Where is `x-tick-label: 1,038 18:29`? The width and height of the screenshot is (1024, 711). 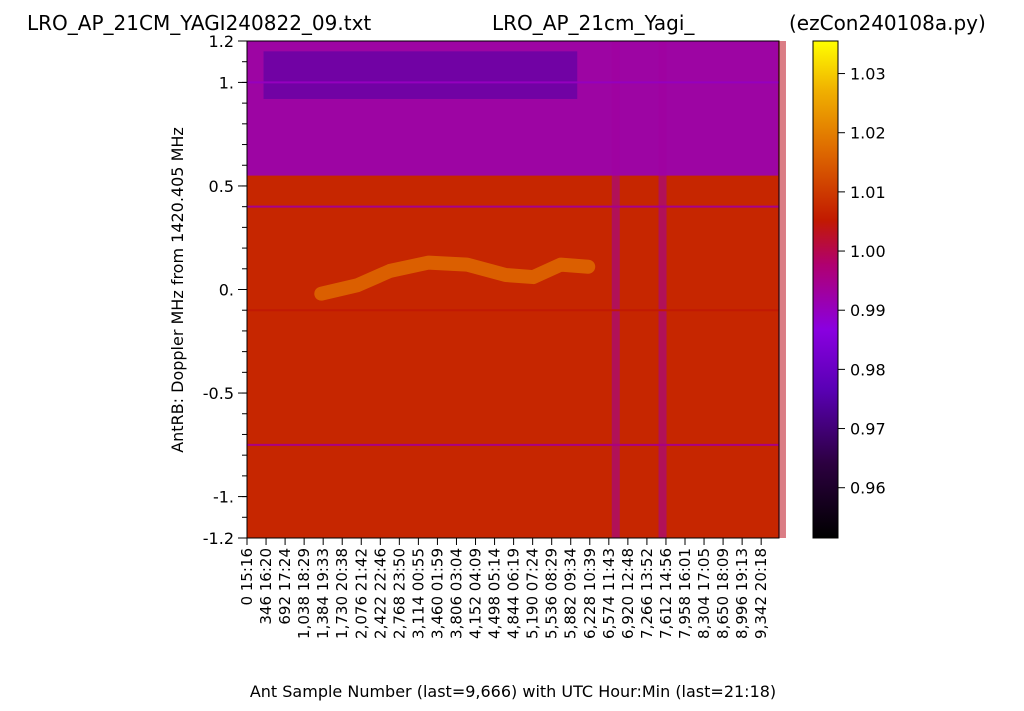 x-tick-label: 1,038 18:29 is located at coordinates (304, 593).